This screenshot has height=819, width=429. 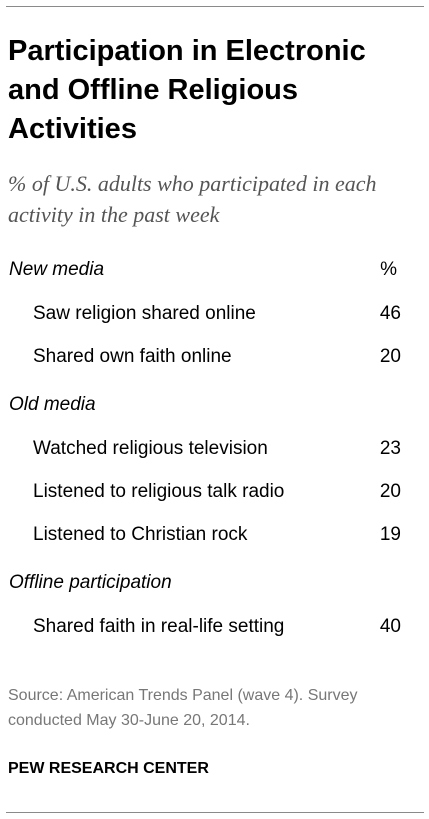 I want to click on table-row: Shared faith in real-life setting 40, so click(x=214, y=626).